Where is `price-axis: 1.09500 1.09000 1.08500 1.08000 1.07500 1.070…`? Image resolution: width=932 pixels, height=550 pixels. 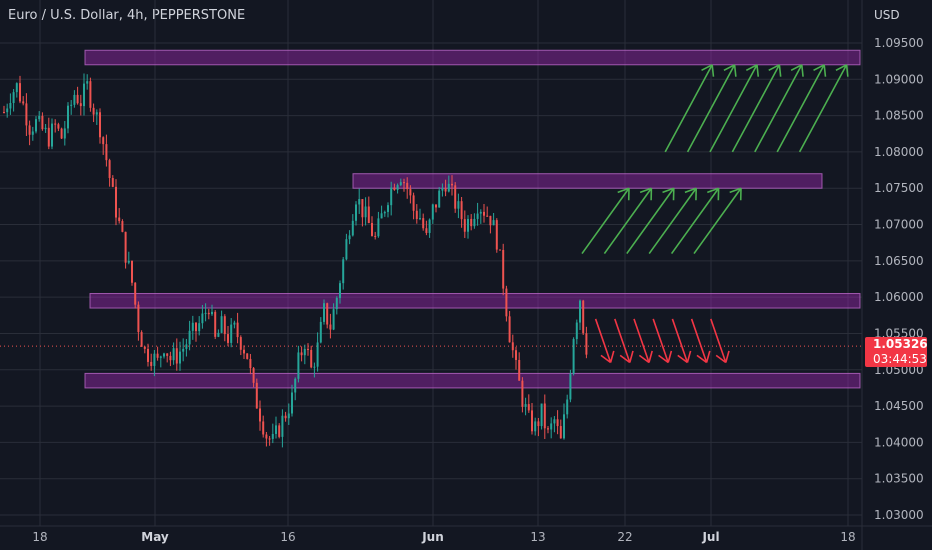
price-axis: 1.09500 1.09000 1.08500 1.08000 1.07500 1.070… is located at coordinates (899, 279).